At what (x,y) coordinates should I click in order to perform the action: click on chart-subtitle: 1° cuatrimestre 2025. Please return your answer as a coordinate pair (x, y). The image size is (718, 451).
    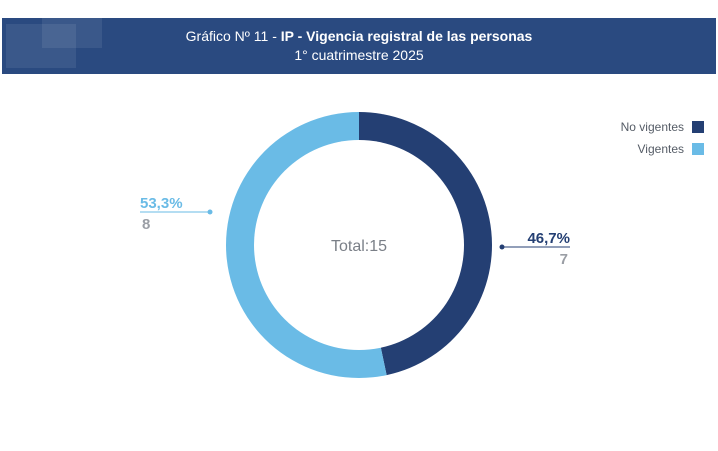
    Looking at the image, I should click on (359, 55).